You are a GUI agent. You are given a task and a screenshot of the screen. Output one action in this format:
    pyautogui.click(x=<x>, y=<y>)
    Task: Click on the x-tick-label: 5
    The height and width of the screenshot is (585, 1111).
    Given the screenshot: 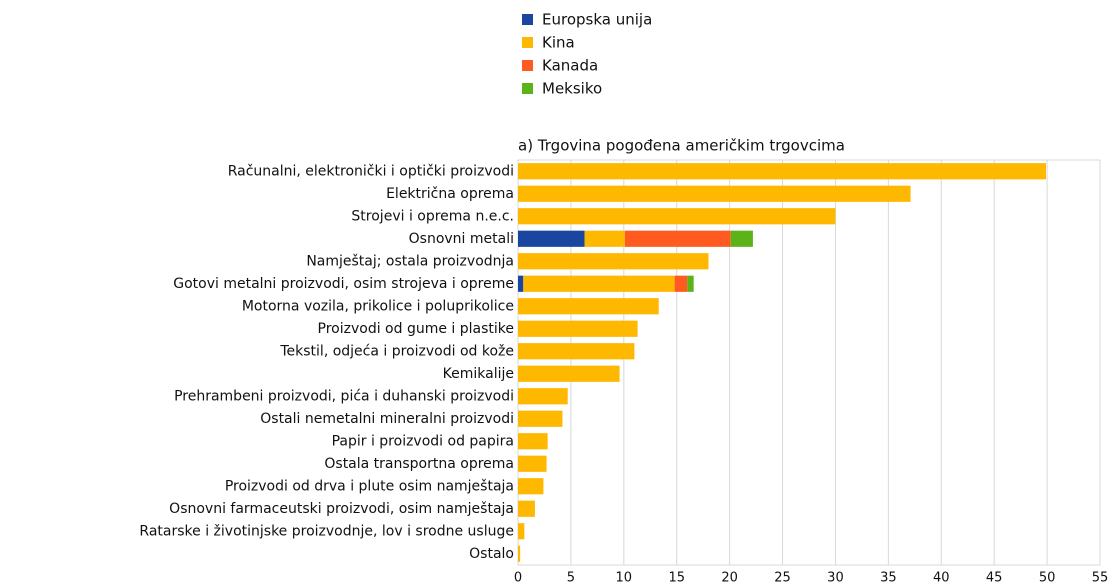 What is the action you would take?
    pyautogui.click(x=571, y=578)
    